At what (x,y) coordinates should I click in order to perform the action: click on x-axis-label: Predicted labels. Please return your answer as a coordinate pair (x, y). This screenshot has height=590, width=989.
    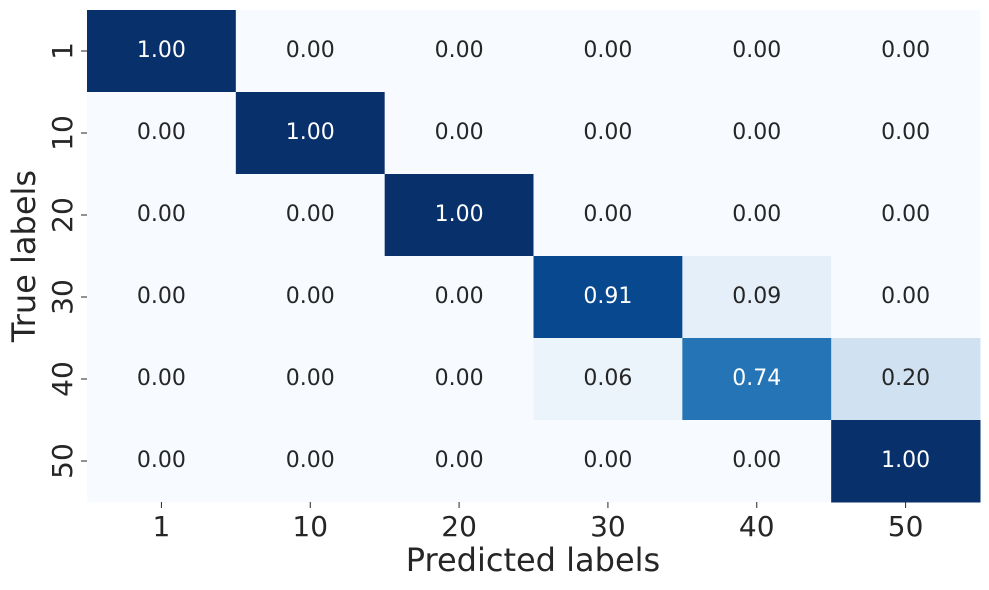
    Looking at the image, I should click on (533, 560).